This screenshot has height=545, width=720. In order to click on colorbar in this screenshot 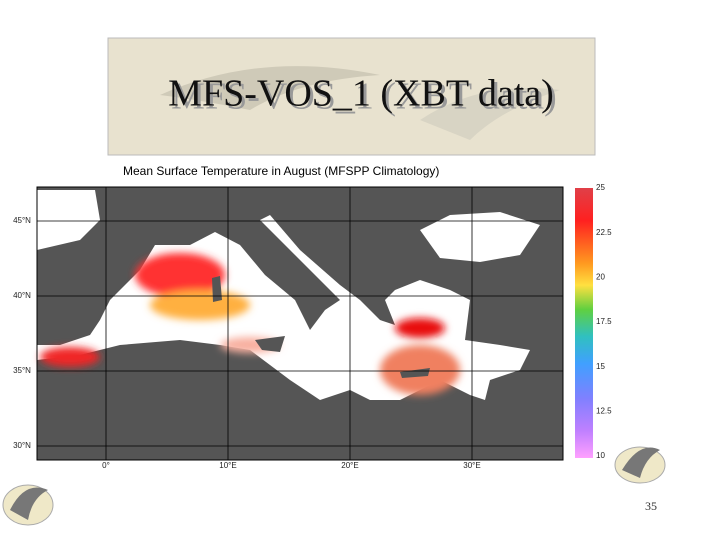, I will do `click(584, 323)`.